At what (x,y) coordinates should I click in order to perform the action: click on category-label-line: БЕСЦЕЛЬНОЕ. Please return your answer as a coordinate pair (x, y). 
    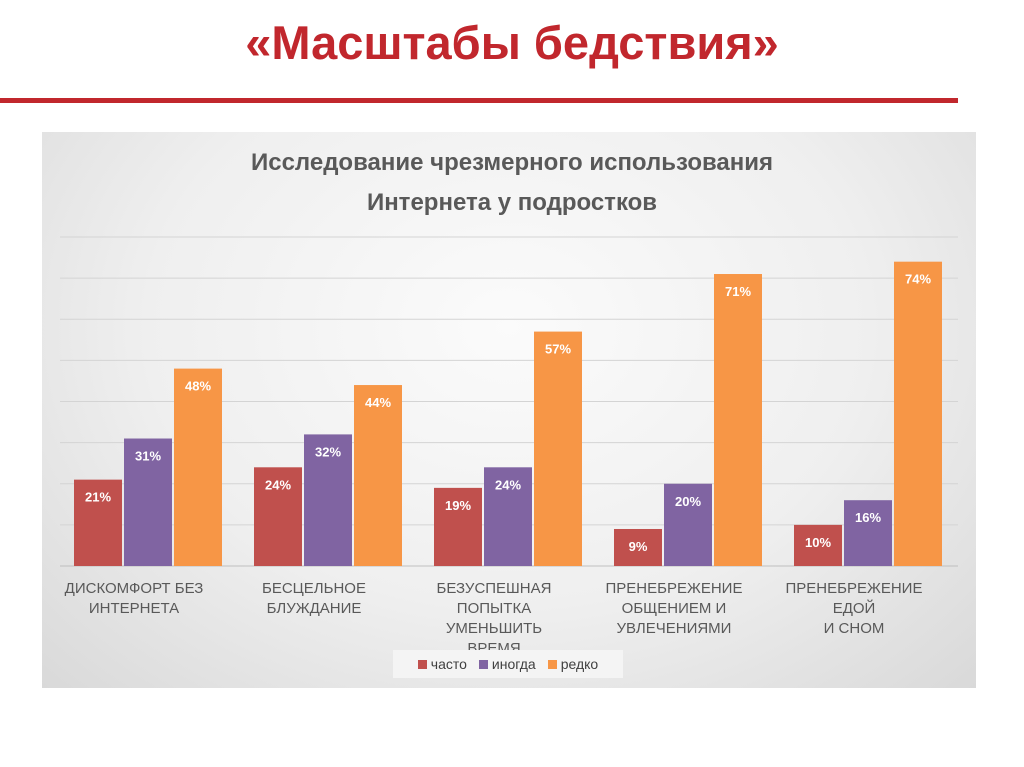
    Looking at the image, I should click on (314, 588).